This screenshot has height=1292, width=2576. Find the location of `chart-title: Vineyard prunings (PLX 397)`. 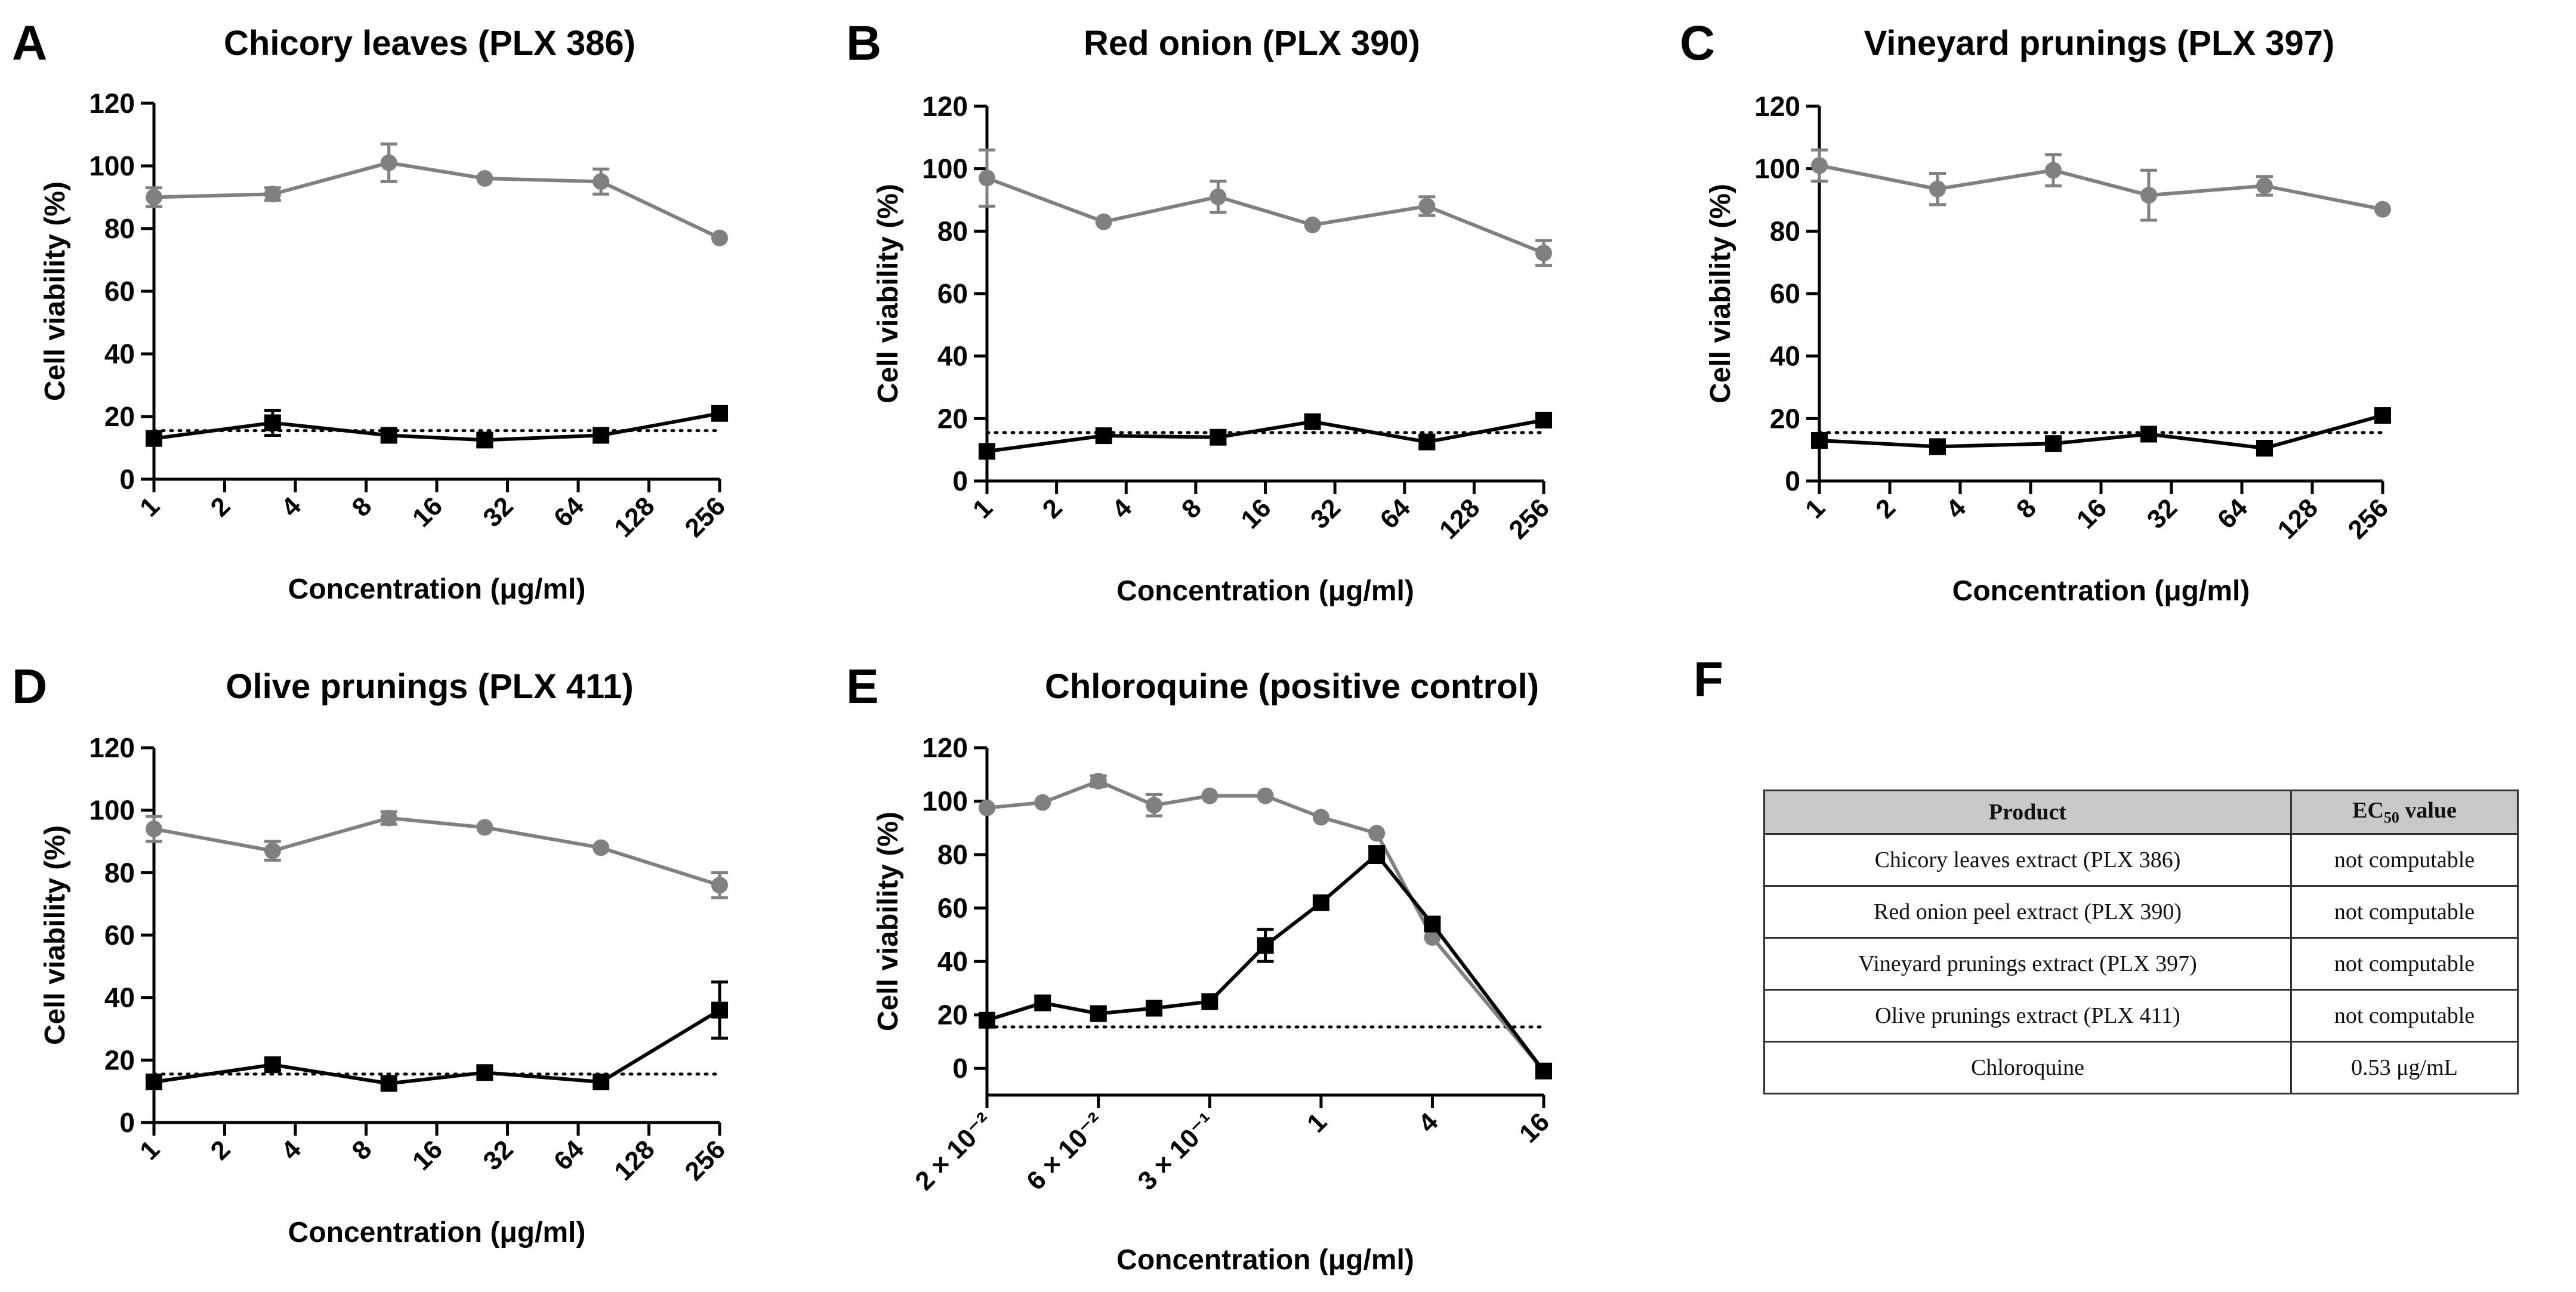

chart-title: Vineyard prunings (PLX 397) is located at coordinates (2099, 43).